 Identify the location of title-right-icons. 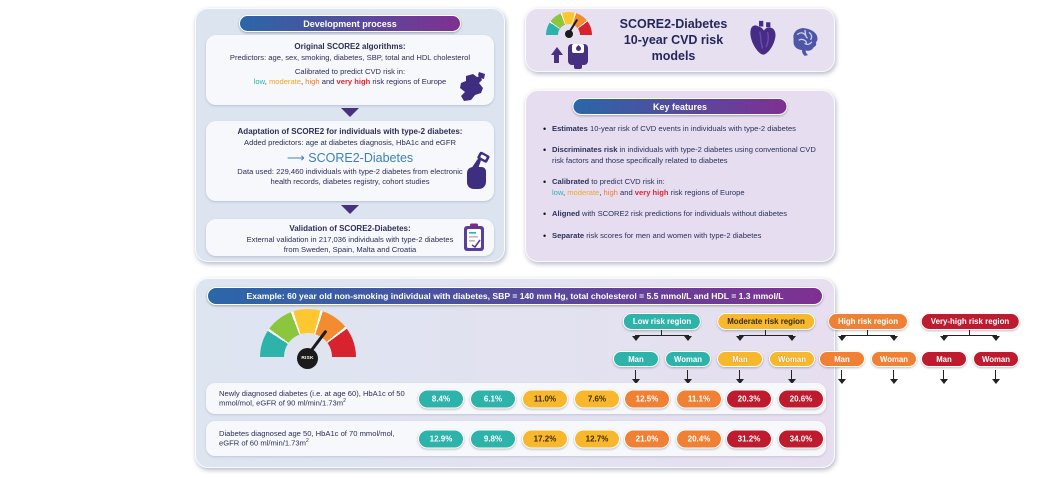
(785, 40).